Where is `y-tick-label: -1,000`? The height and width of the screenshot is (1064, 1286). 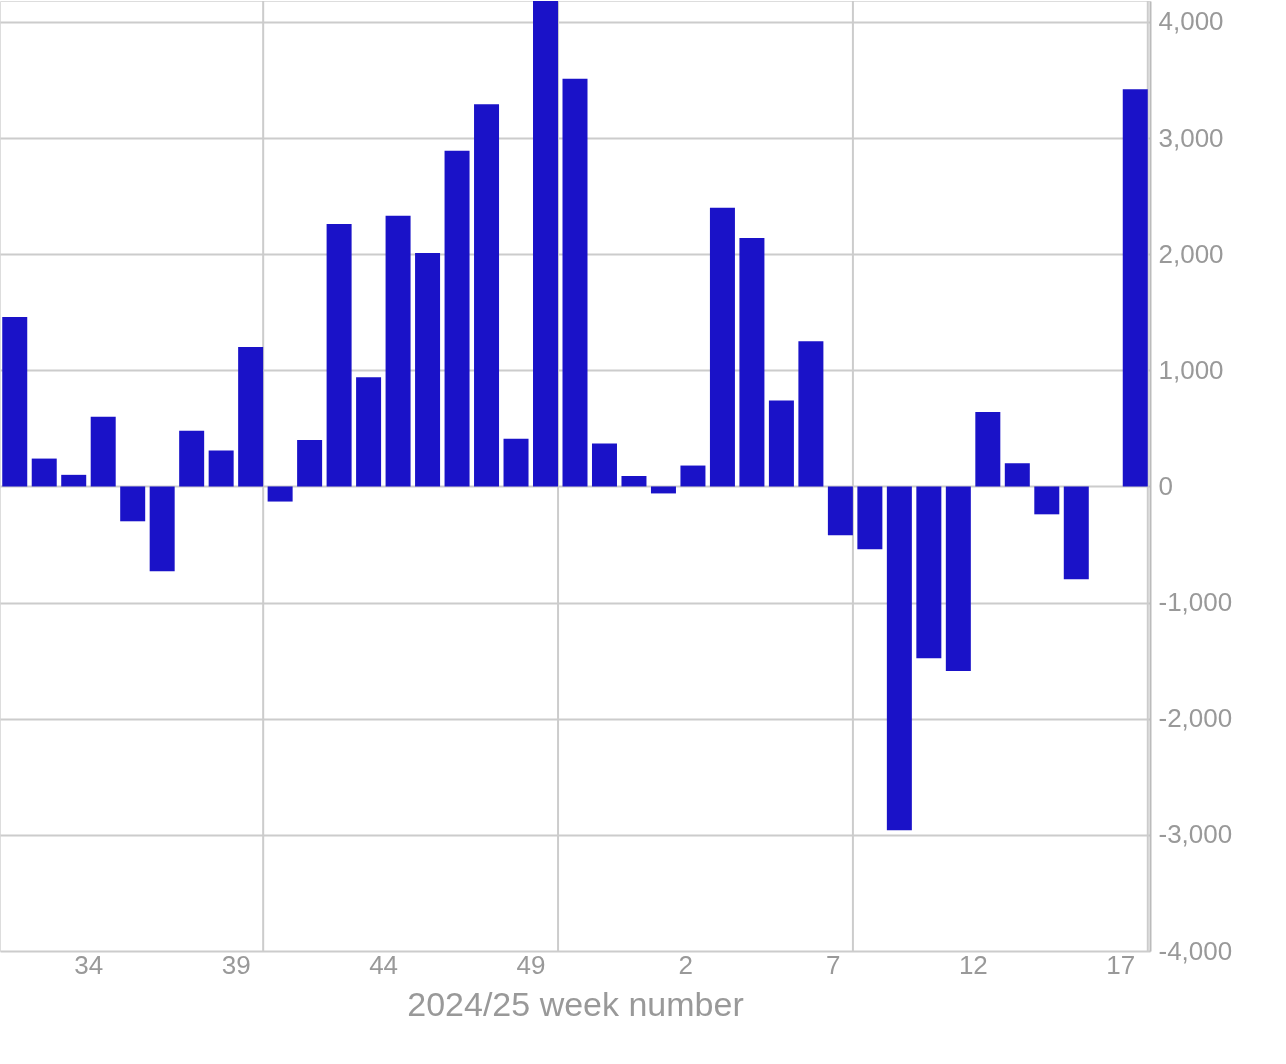
y-tick-label: -1,000 is located at coordinates (1195, 602).